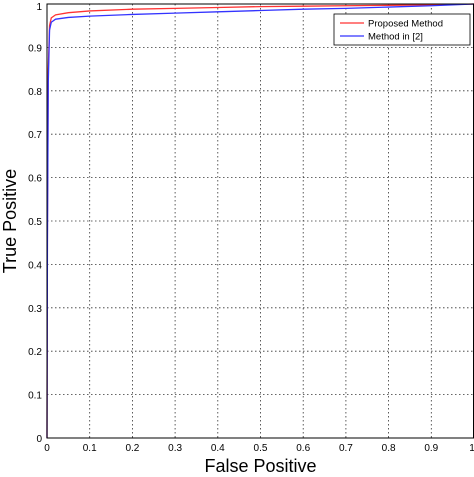 The width and height of the screenshot is (474, 477). Describe the element at coordinates (346, 448) in the screenshot. I see `x-tick-label: 0.7` at that location.